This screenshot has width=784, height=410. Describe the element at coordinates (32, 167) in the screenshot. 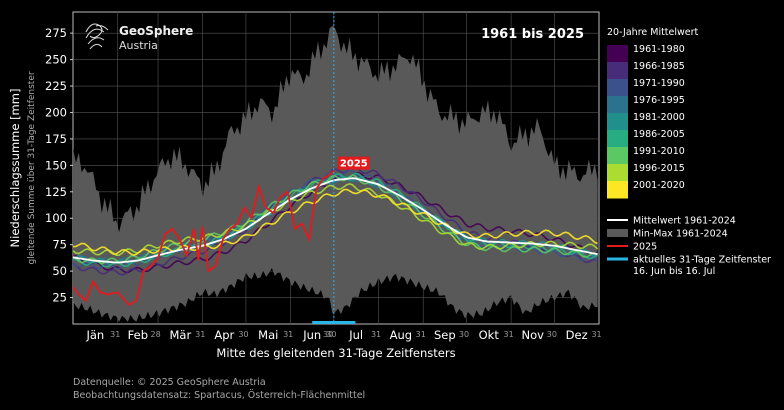

I see `y-axis-sublabel: gleitende Summe über 31-Tage Zeitfenster` at that location.